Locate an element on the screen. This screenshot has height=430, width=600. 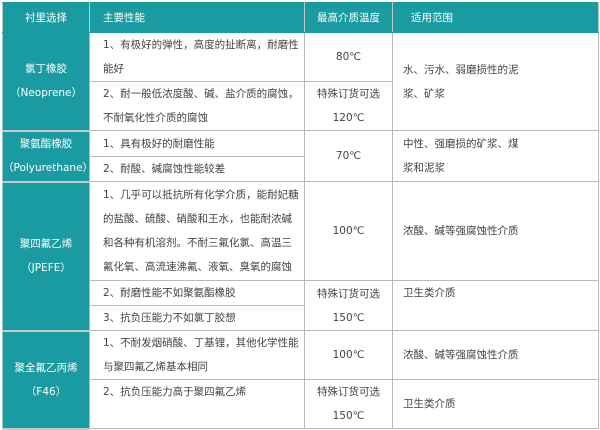
temp-cell: 80℃ is located at coordinates (348, 57).